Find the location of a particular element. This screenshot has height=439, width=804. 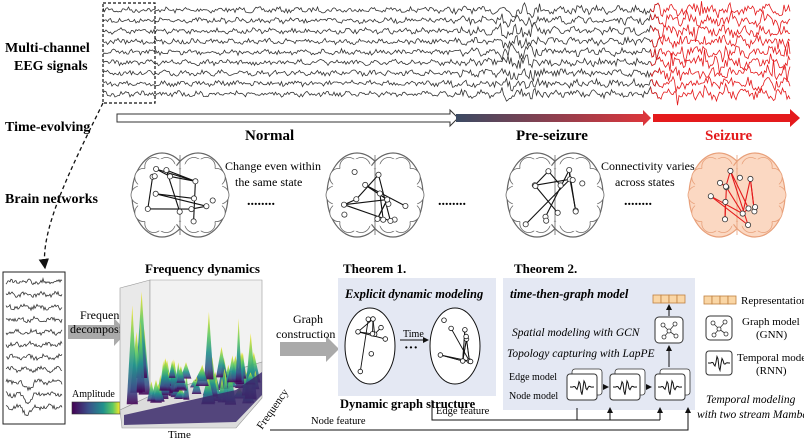

theorem1-title: Theorem 1. is located at coordinates (374, 268).